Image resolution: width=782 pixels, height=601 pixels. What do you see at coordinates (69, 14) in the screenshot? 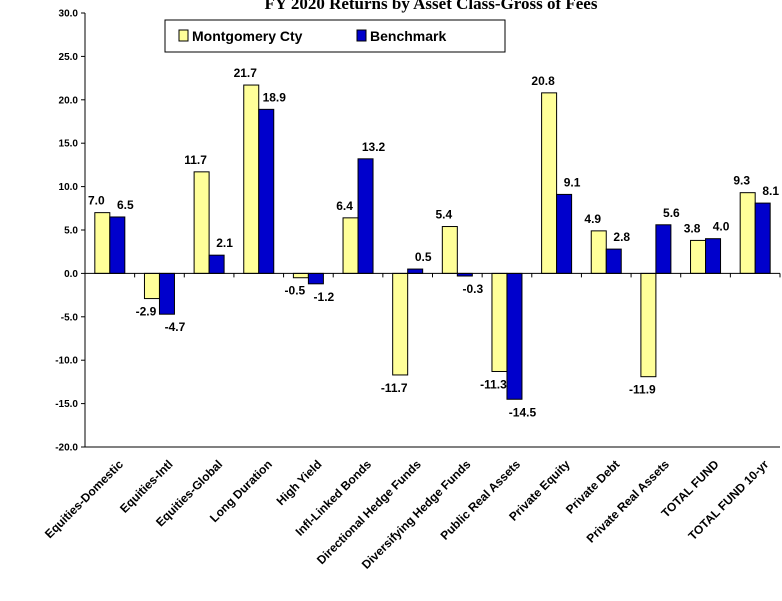
I see `y-tick-label: 30.0` at bounding box center [69, 14].